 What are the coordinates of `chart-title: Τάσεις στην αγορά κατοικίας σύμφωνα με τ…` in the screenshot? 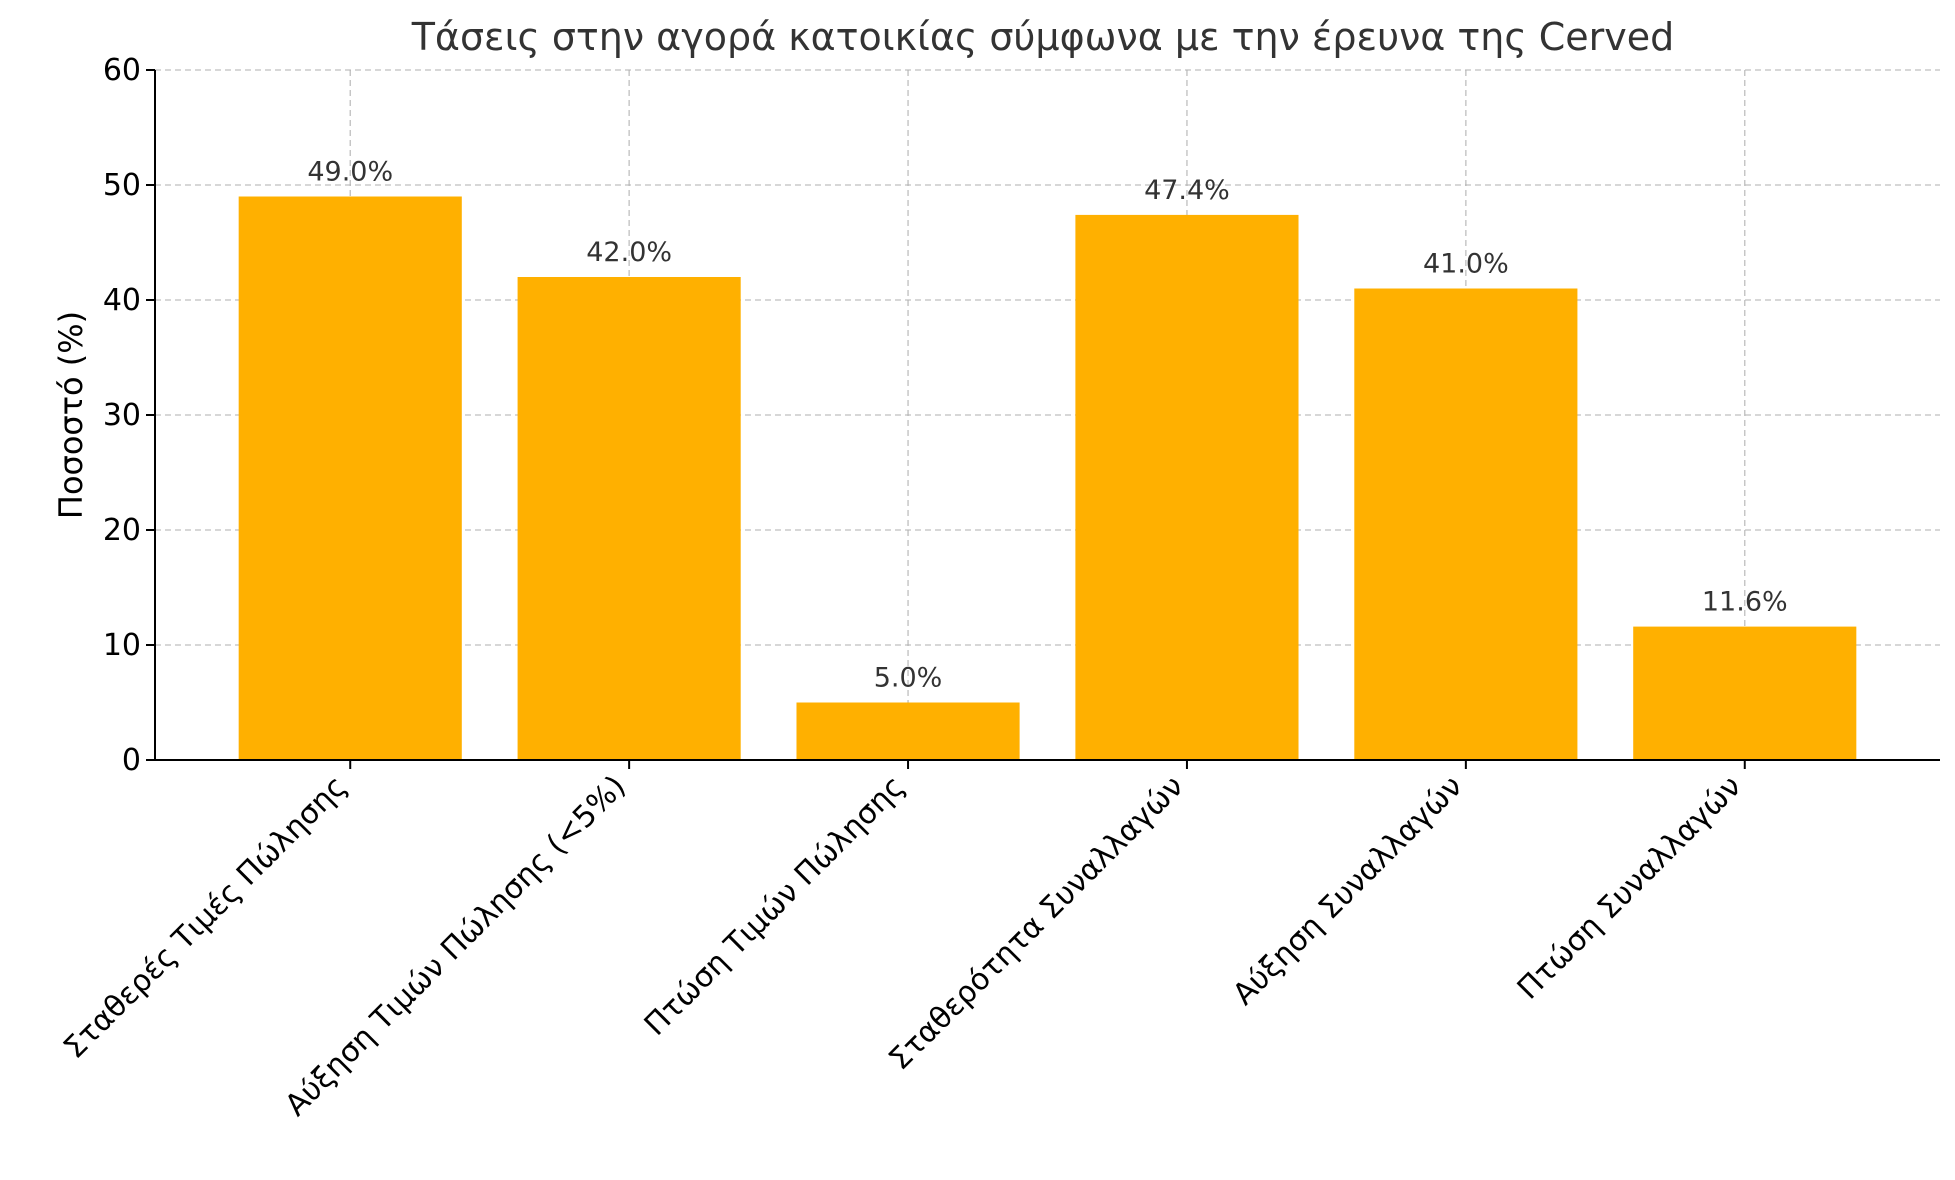 It's located at (1043, 37).